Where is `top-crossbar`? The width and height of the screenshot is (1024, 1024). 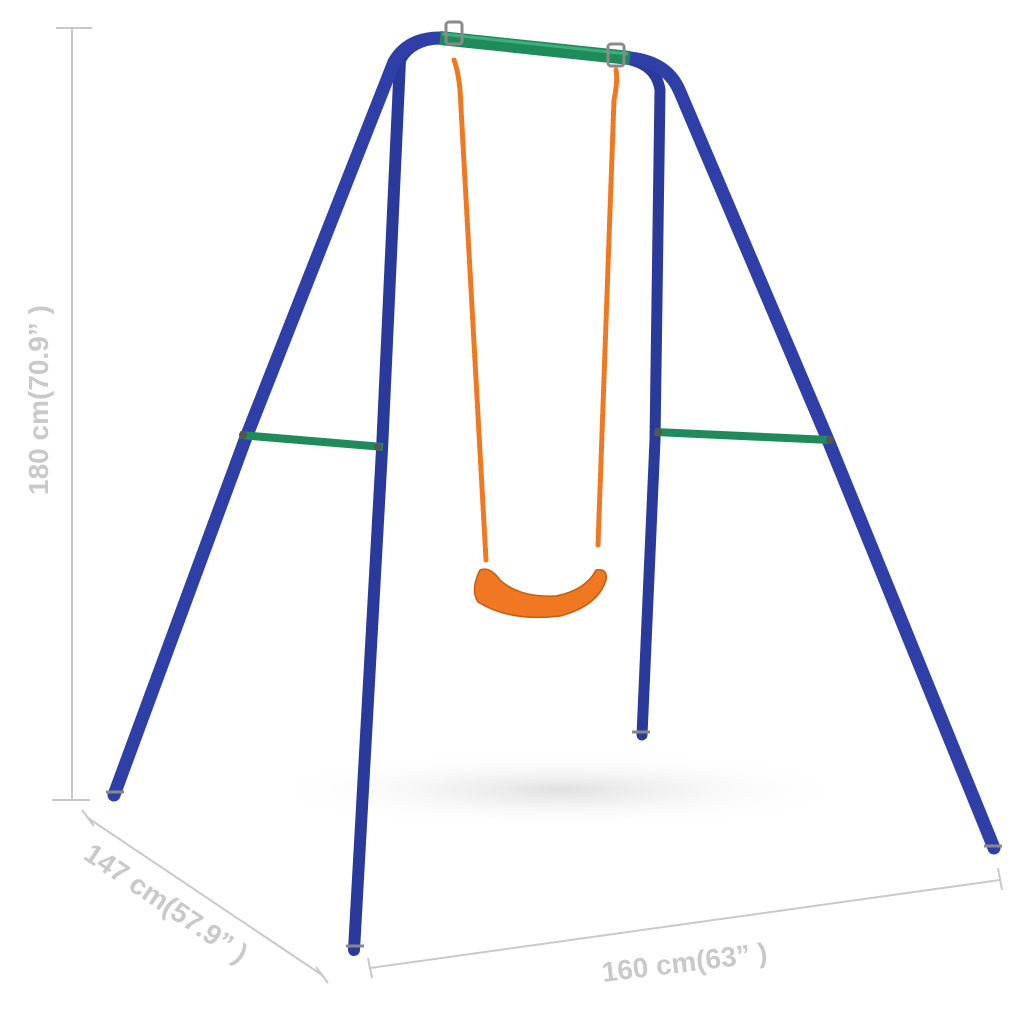
top-crossbar is located at coordinates (535, 48).